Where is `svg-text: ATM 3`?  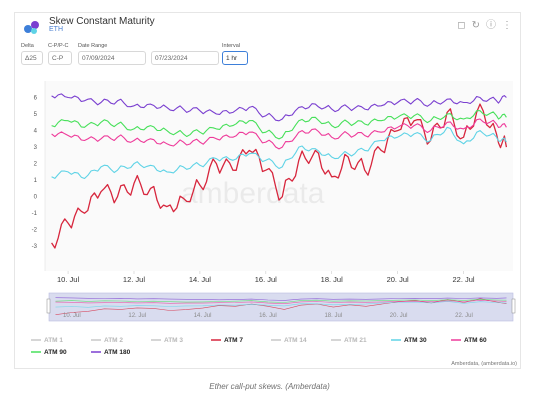 svg-text: ATM 3 is located at coordinates (173, 340).